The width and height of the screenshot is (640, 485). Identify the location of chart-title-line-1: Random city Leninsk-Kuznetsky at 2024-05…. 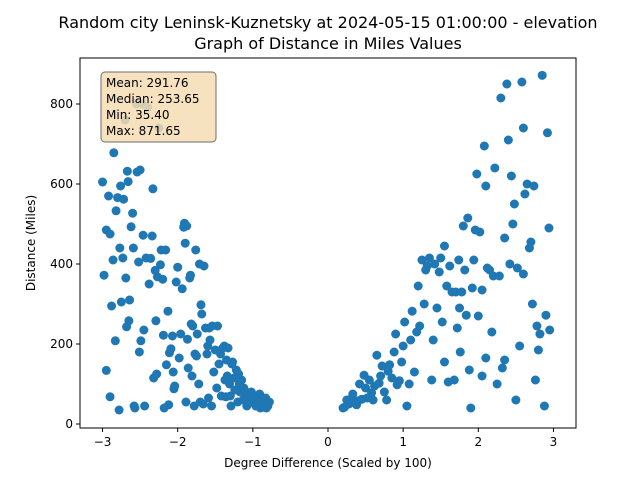
(327, 22).